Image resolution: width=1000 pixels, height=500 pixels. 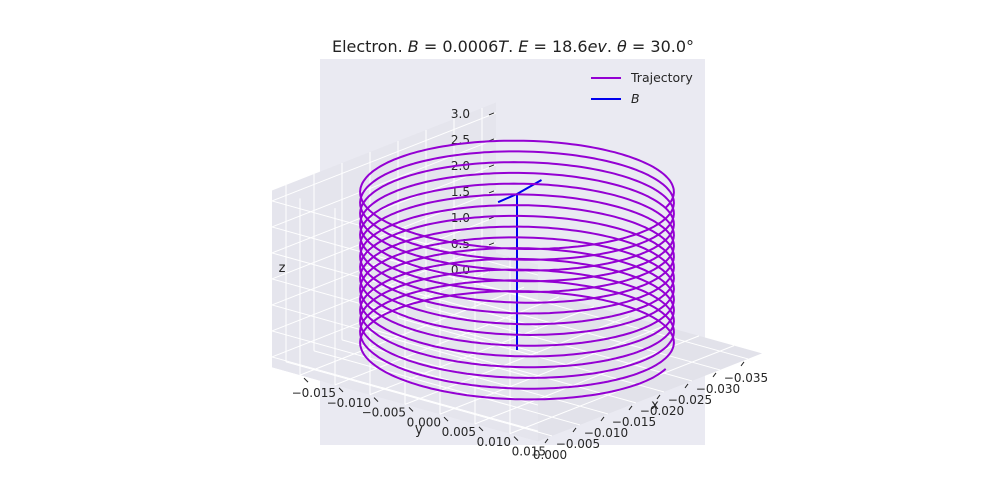 I want to click on y-tick-label: 0.000, so click(x=550, y=455).